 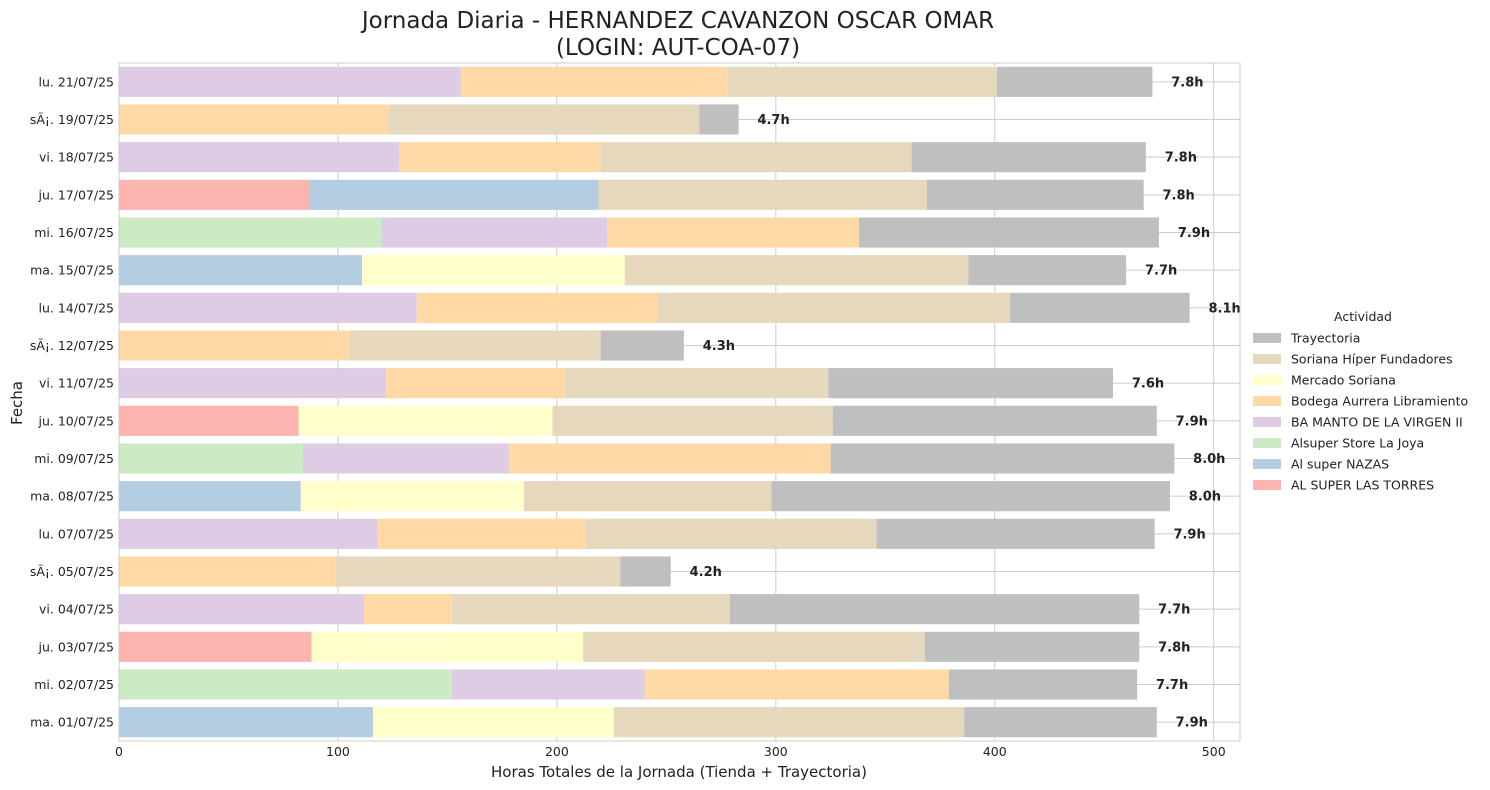 I want to click on y-tick-label: ma. 15/07/25, so click(x=72, y=270).